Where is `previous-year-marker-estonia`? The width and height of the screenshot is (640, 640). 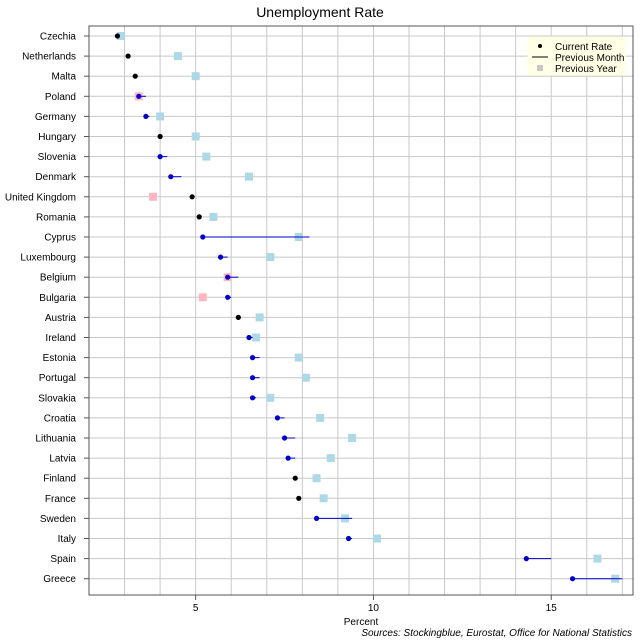 previous-year-marker-estonia is located at coordinates (298, 357).